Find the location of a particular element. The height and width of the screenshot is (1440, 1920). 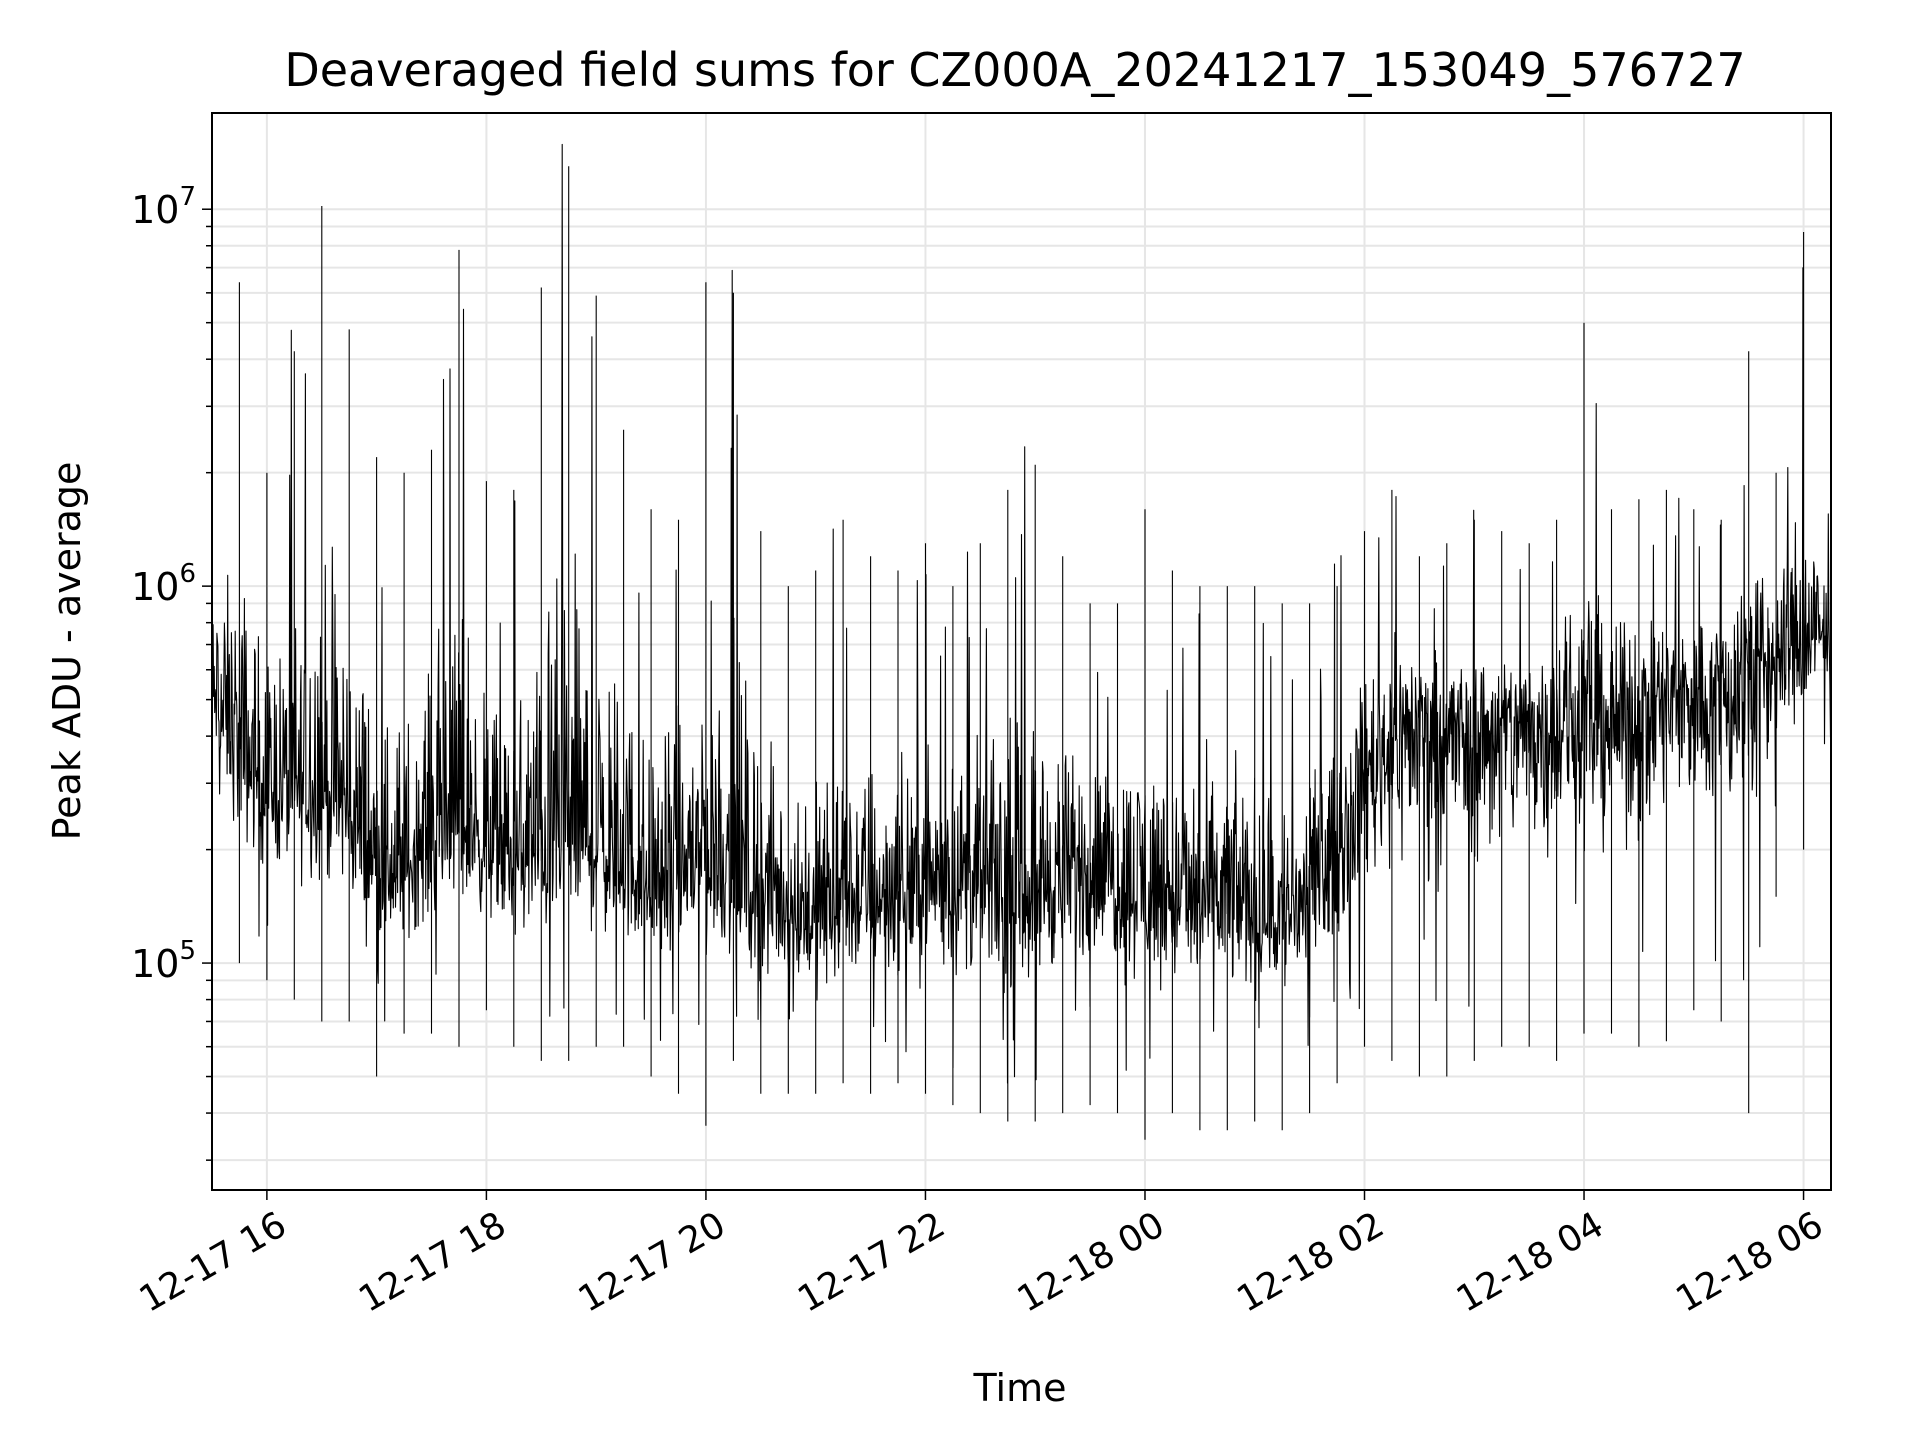

y-tick-exponent: 6 is located at coordinates (187, 574).